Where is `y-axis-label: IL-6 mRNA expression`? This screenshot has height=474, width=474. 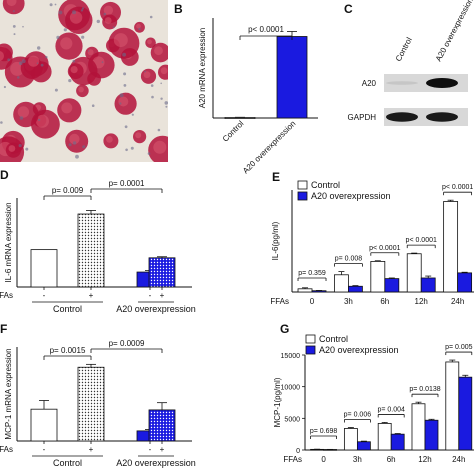
y-axis-label: IL-6 mRNA expression is located at coordinates (8, 242).